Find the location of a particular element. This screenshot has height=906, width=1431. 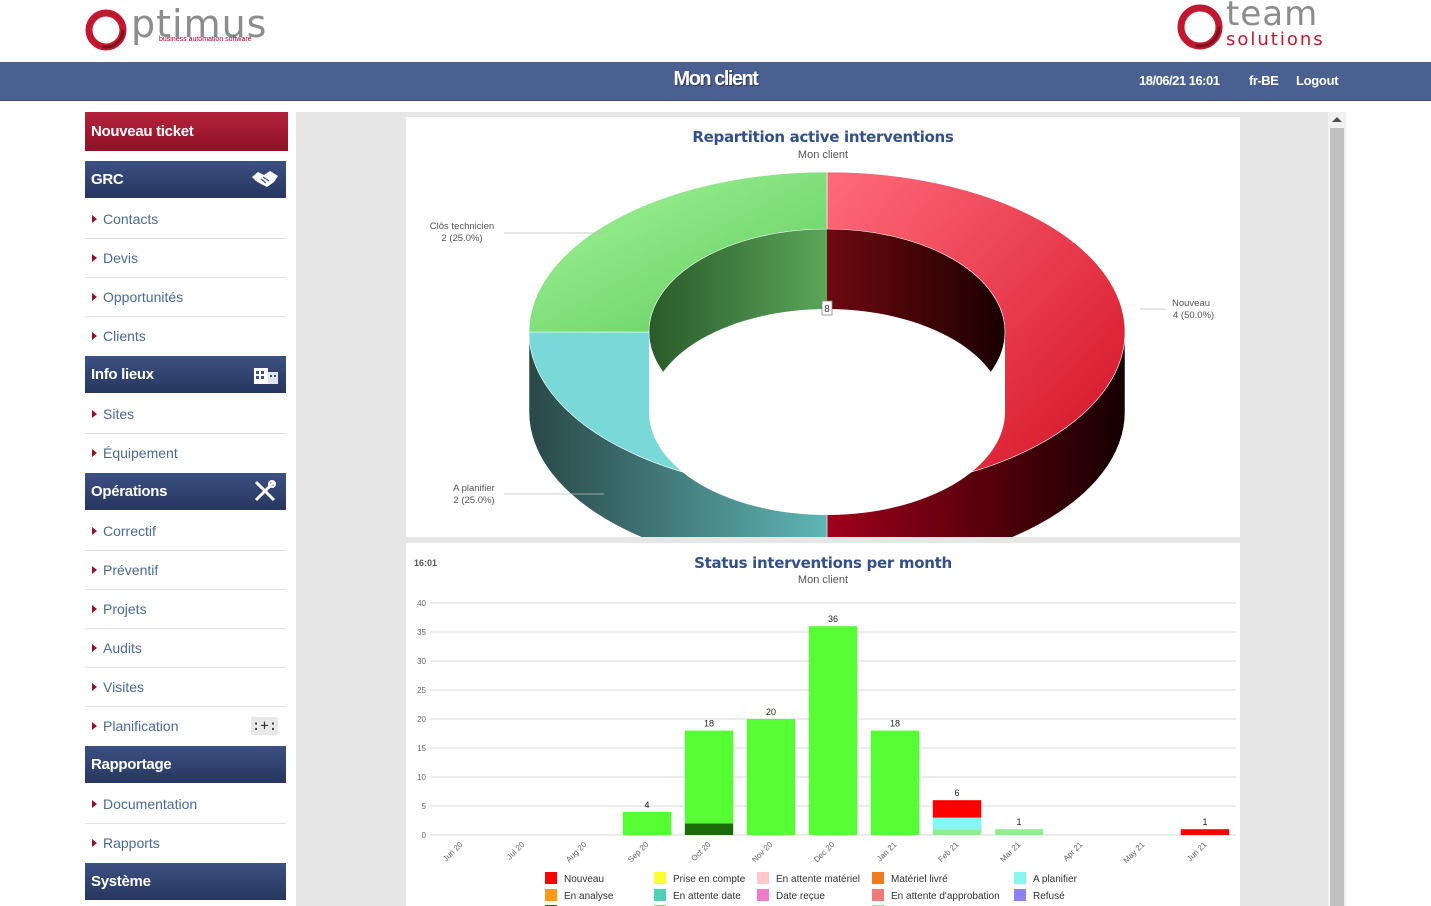

team-solutions-logo-mark-icon is located at coordinates (1200, 27).